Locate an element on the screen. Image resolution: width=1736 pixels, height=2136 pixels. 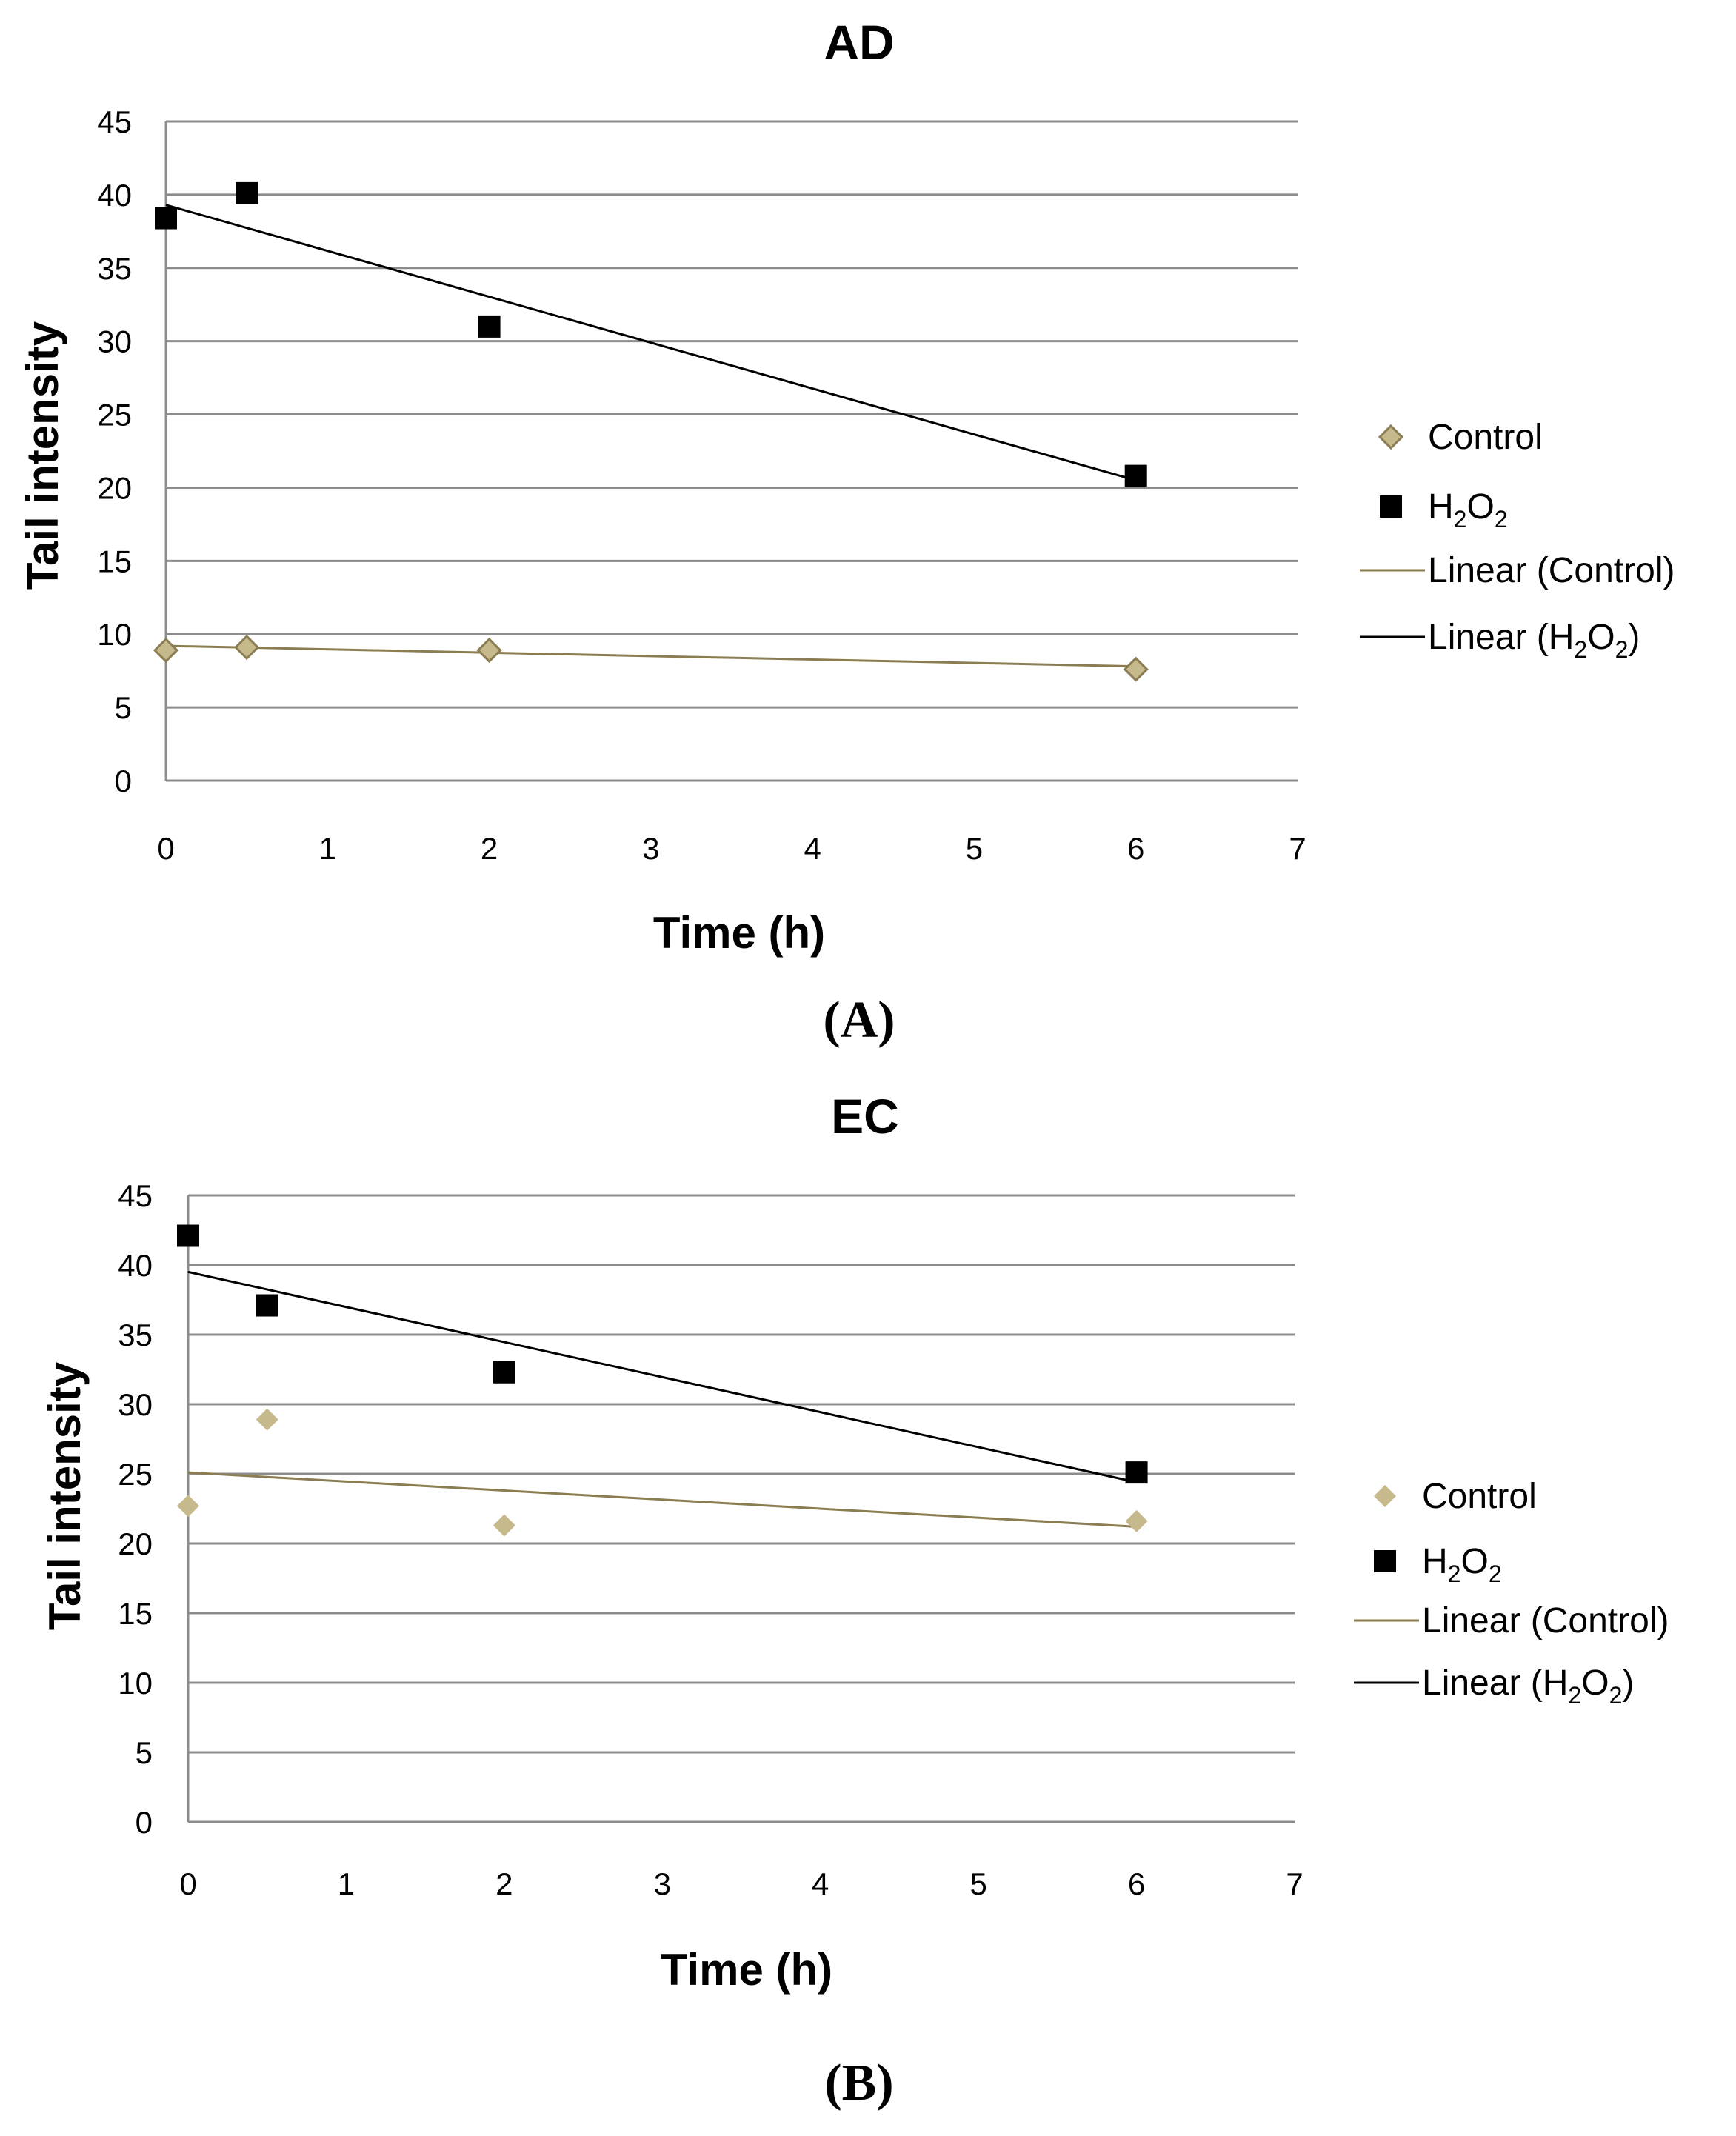
chart-title: EC is located at coordinates (865, 1117).